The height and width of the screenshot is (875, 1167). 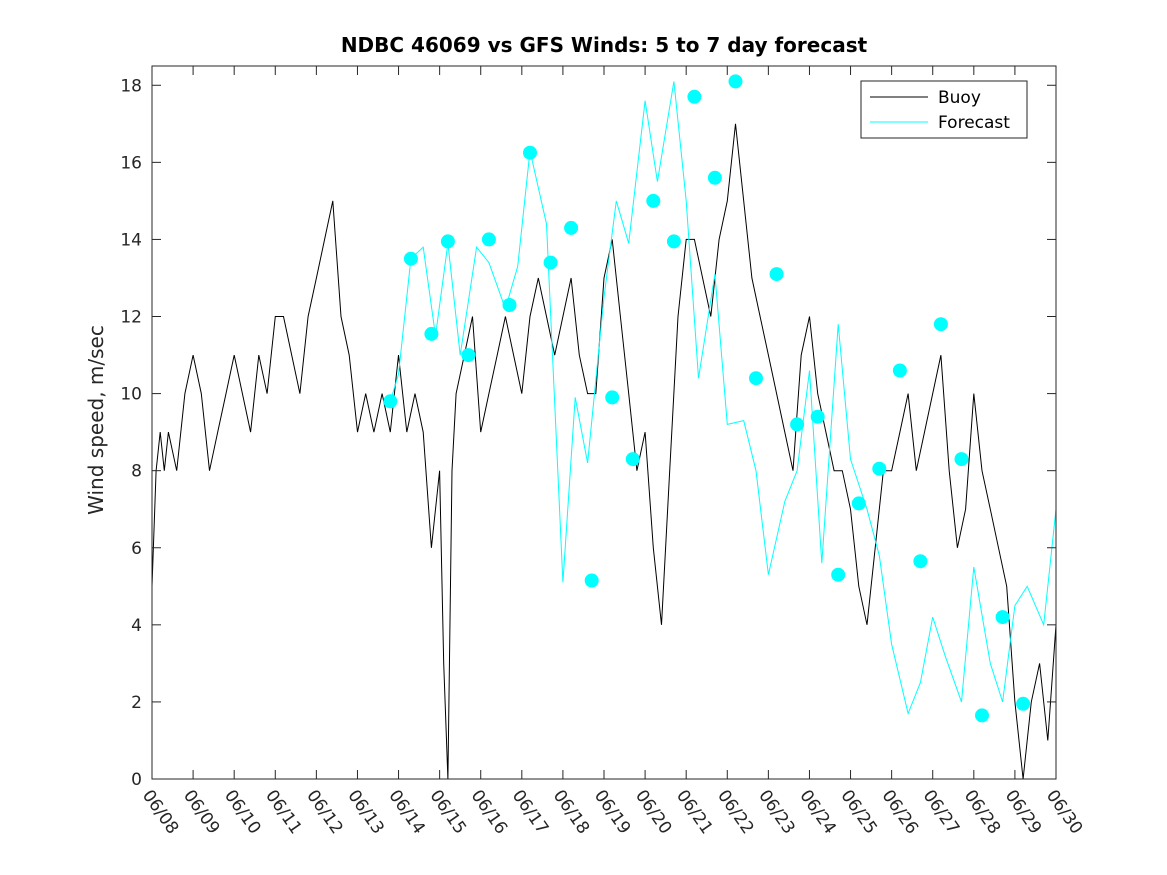 I want to click on y-tick-label: 4, so click(x=136, y=626).